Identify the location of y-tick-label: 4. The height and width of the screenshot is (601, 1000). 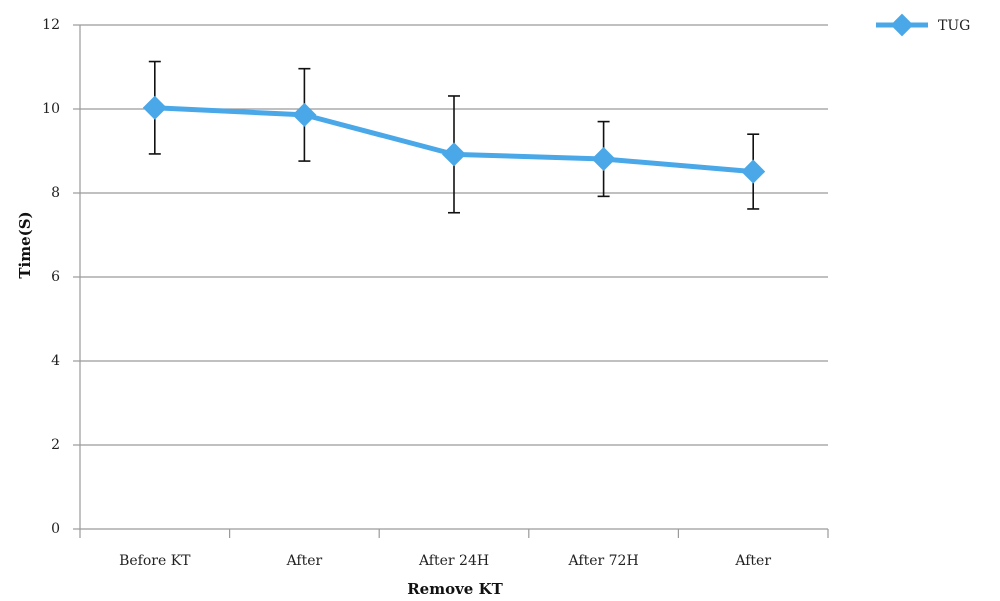
(55, 361).